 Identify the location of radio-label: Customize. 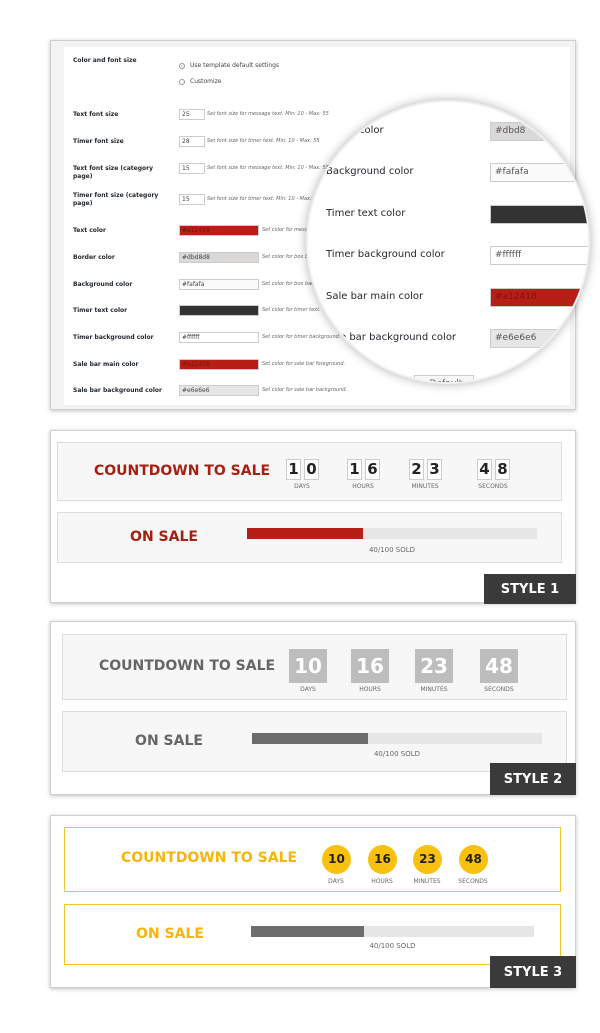
(206, 81).